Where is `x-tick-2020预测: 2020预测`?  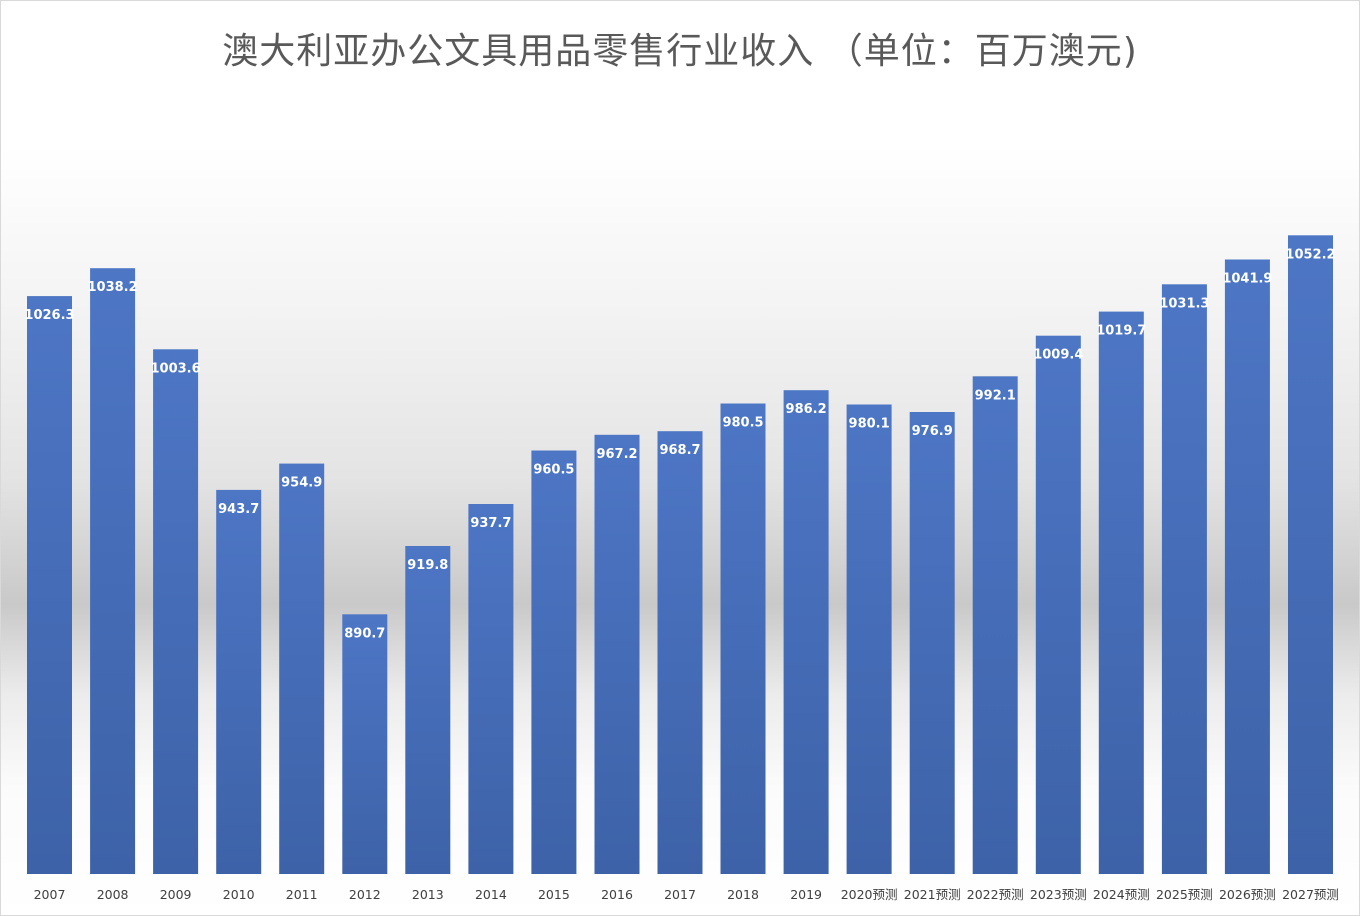 x-tick-2020预测: 2020预测 is located at coordinates (869, 894).